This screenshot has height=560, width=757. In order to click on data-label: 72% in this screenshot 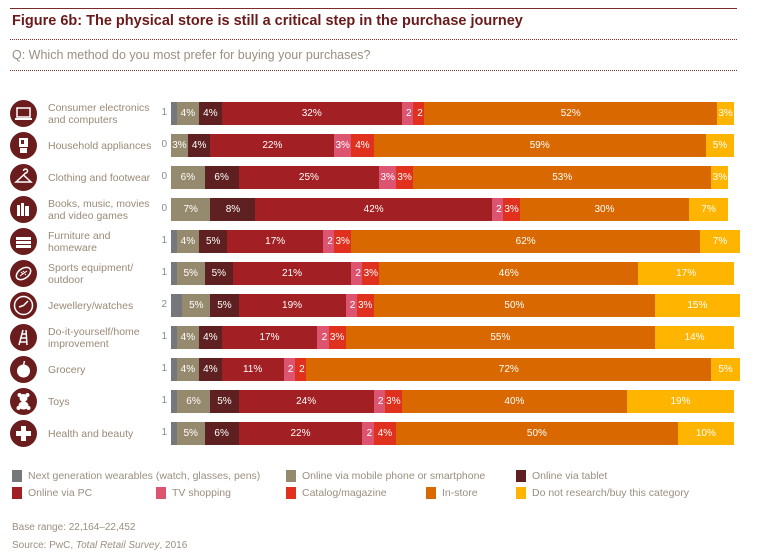, I will do `click(508, 369)`.